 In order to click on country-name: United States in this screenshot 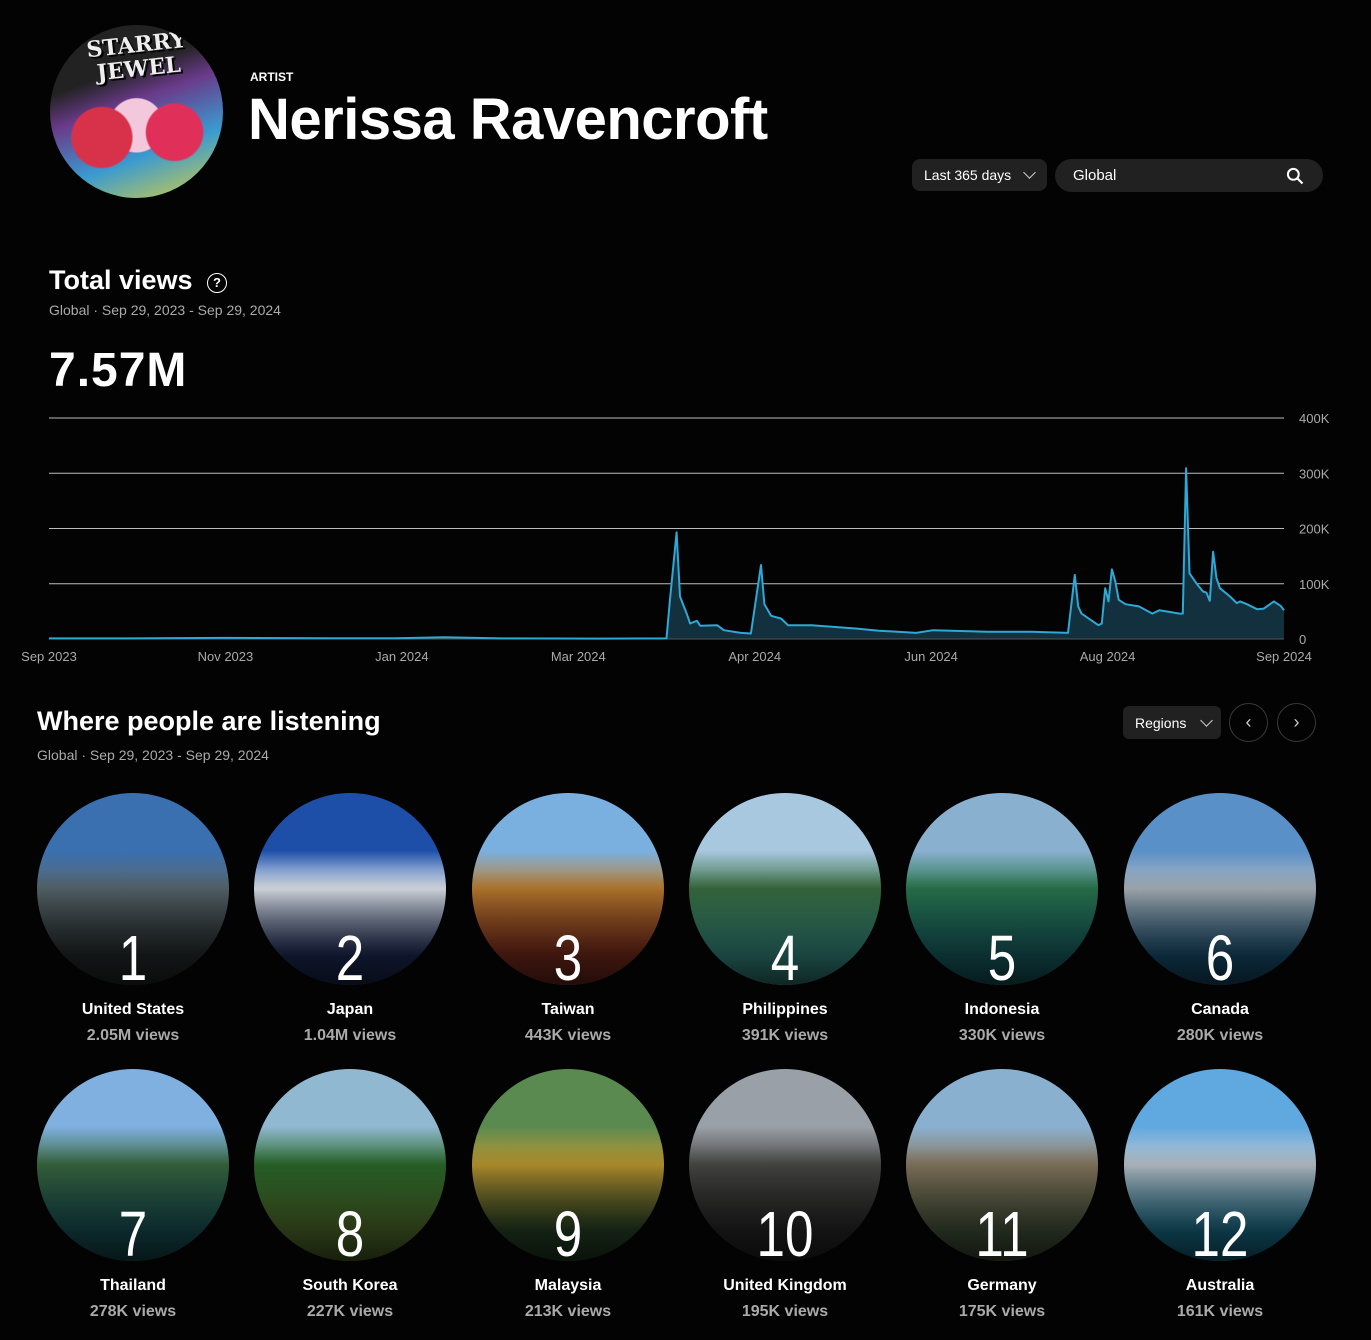, I will do `click(133, 1009)`.